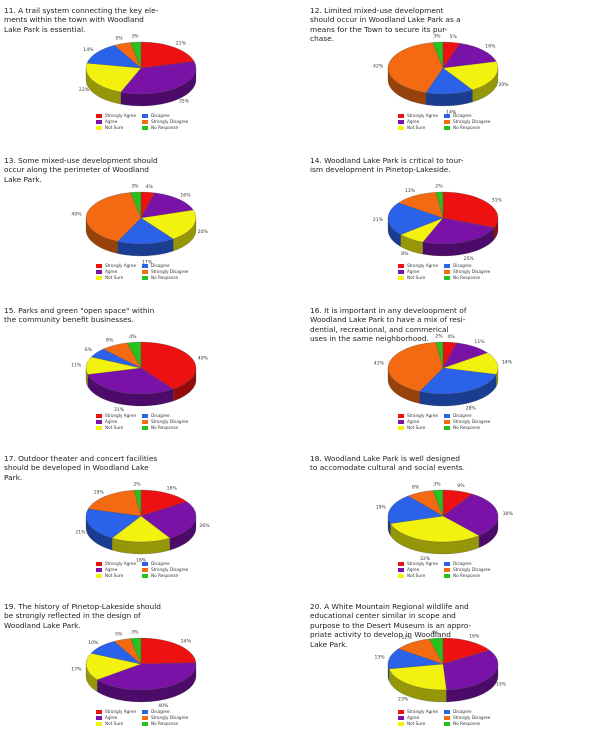 The width and height of the screenshot is (600, 750). I want to click on pie-chart-q13: 4% 16% 20% 17% 40% 3%, so click(140, 225).